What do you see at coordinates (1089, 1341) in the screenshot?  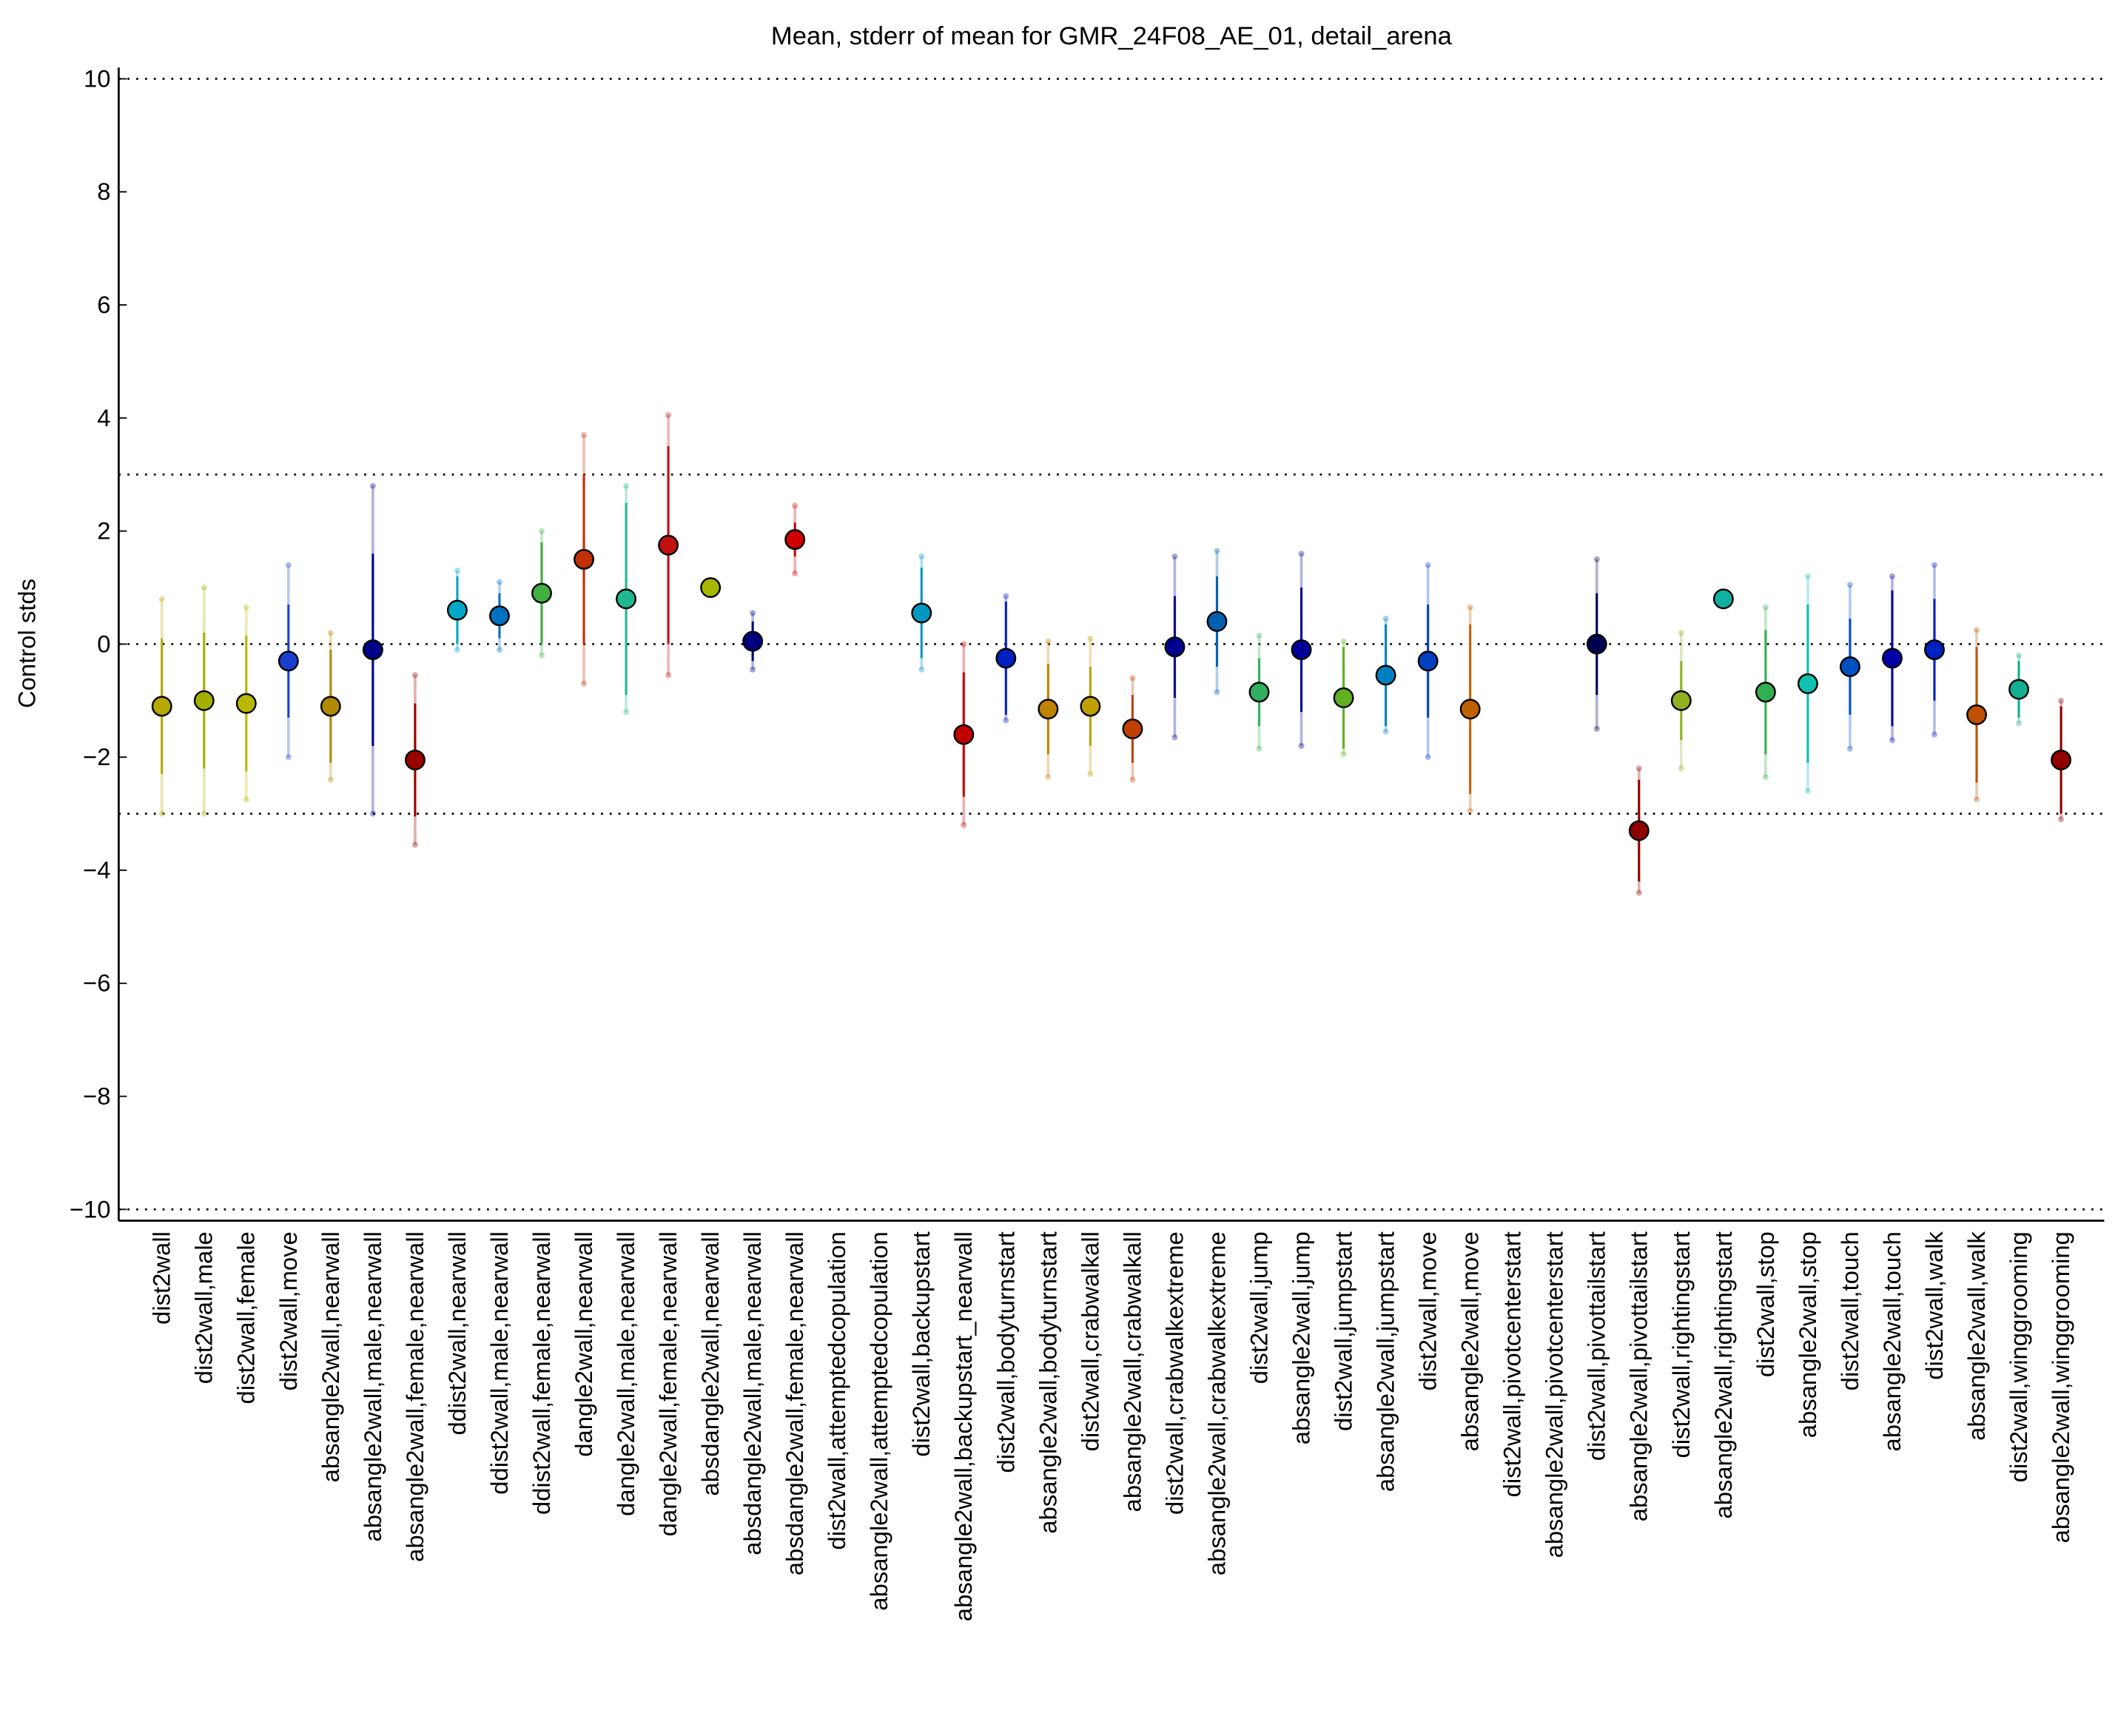 I see `x-tick-label: dist2wall,crabwalkall` at bounding box center [1089, 1341].